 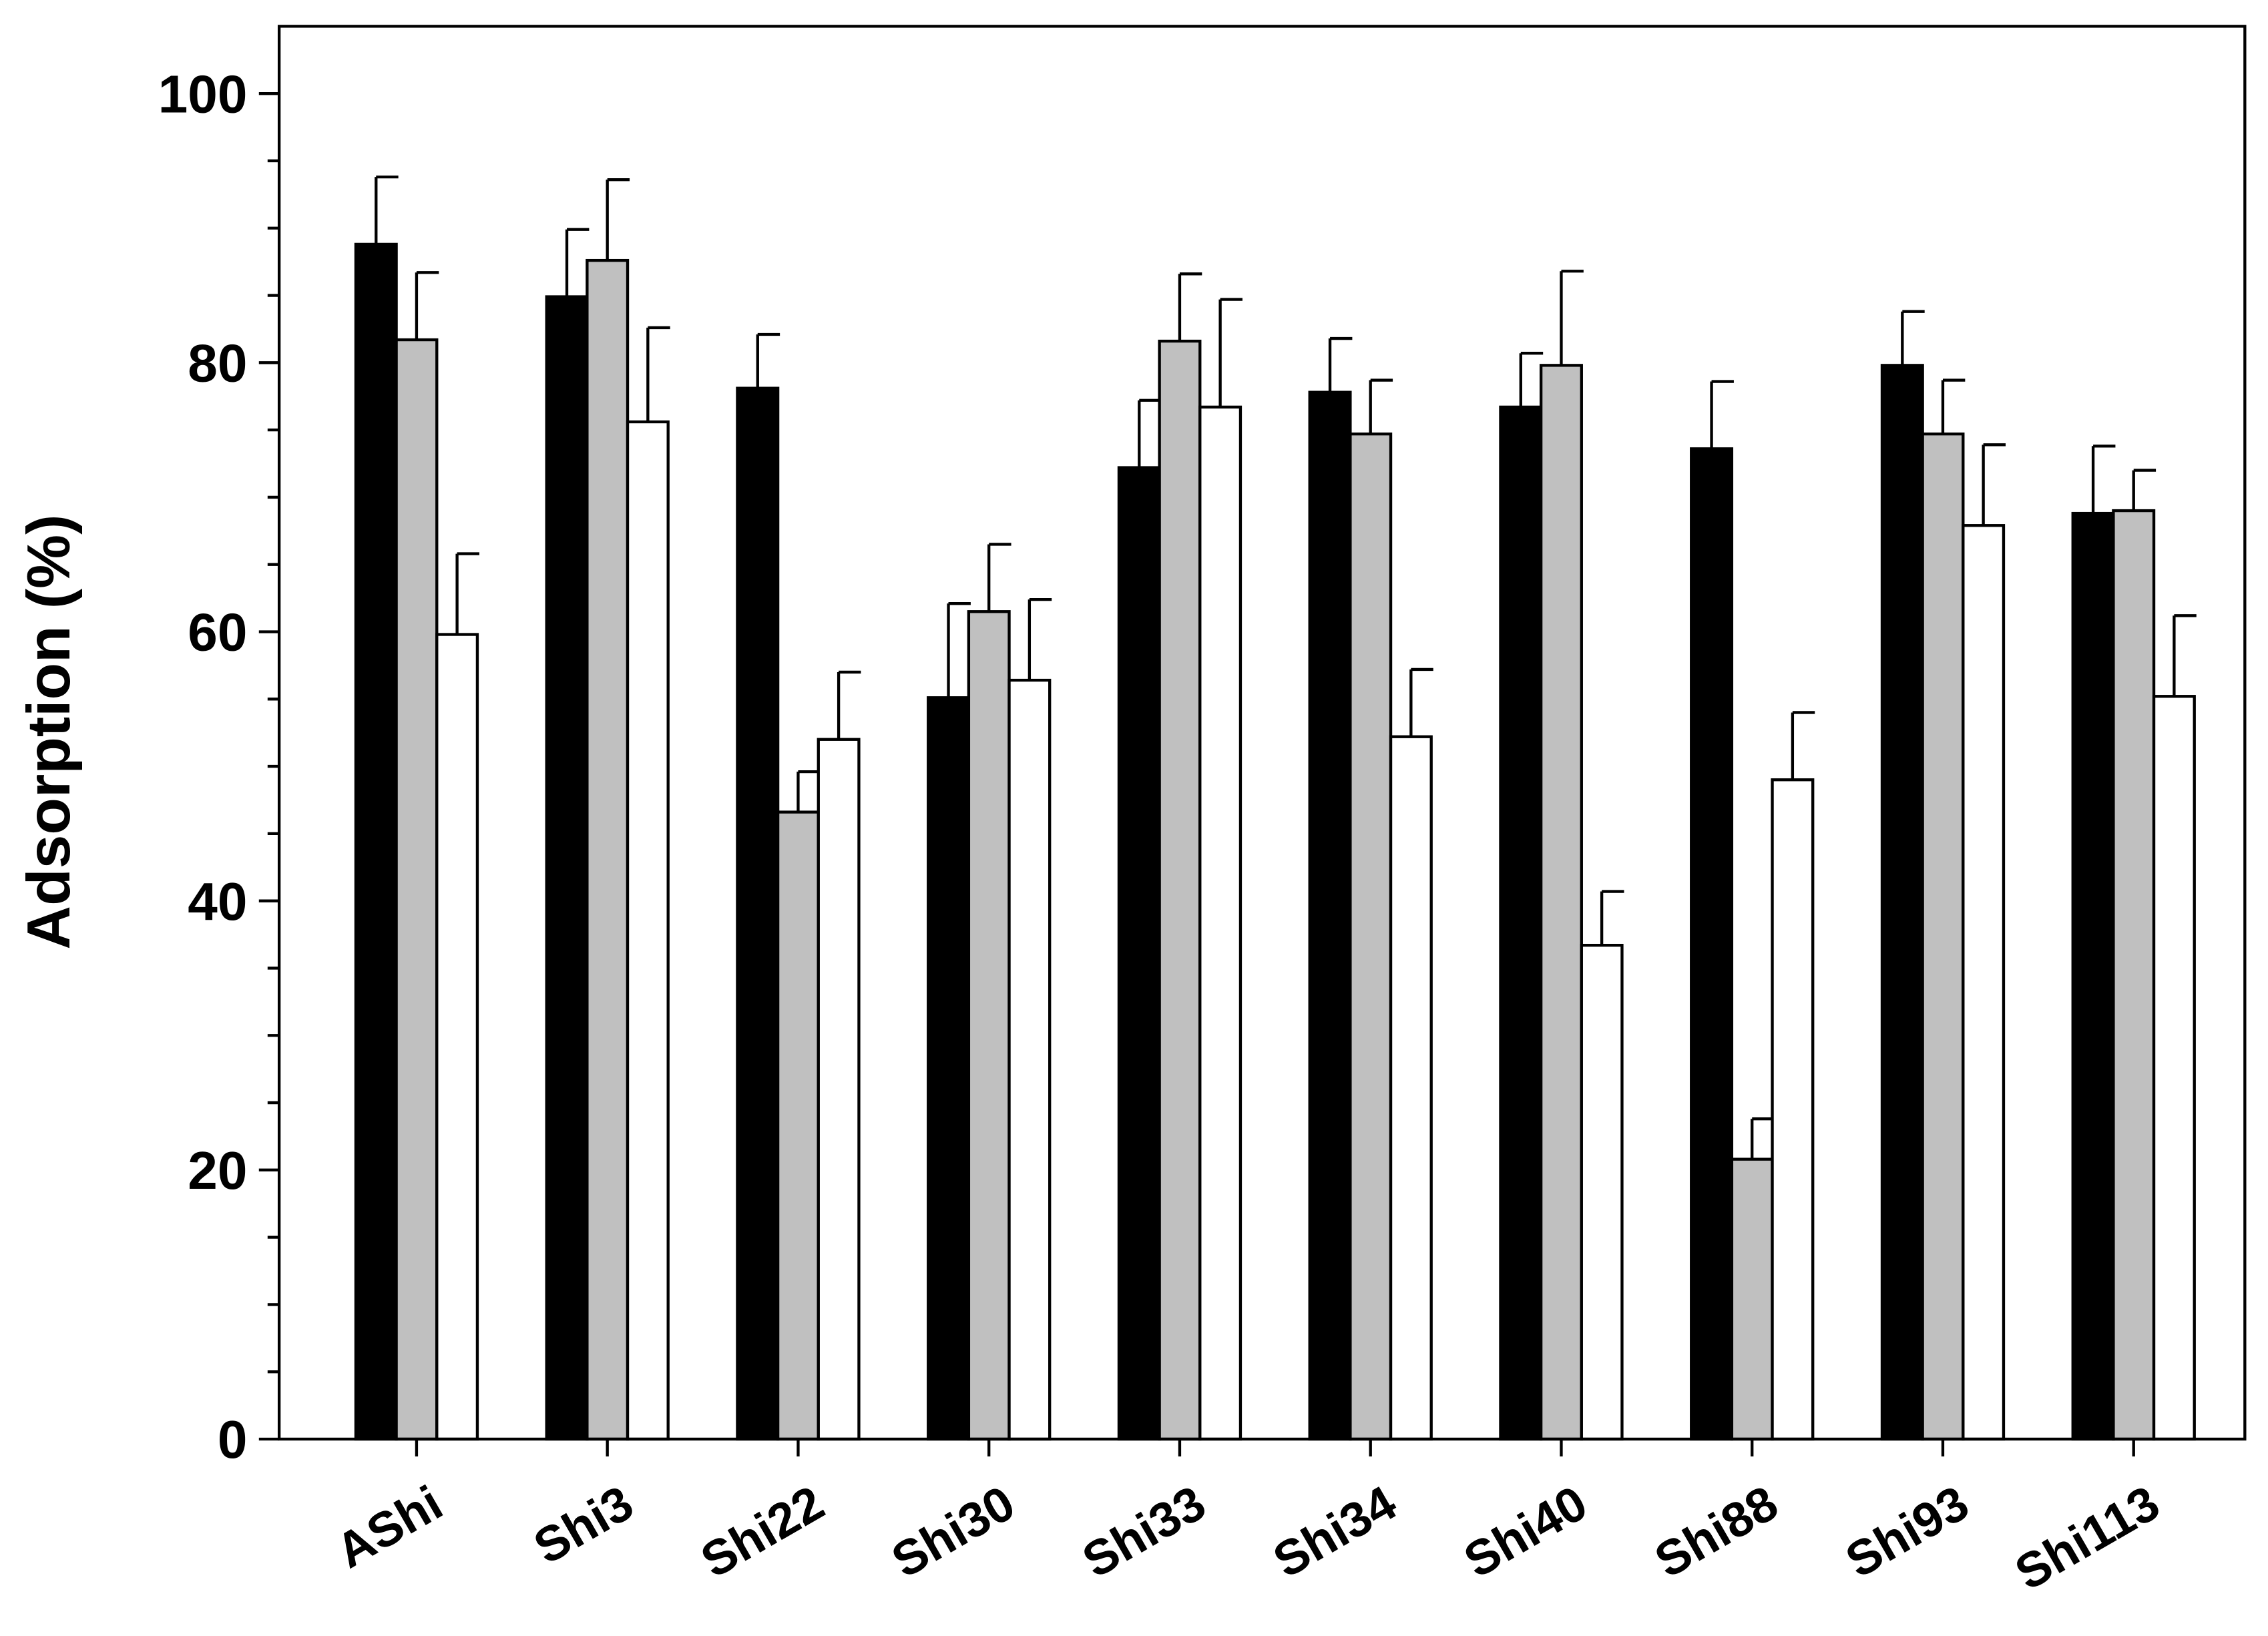 What do you see at coordinates (763, 1531) in the screenshot?
I see `x-tick-label: Shi22` at bounding box center [763, 1531].